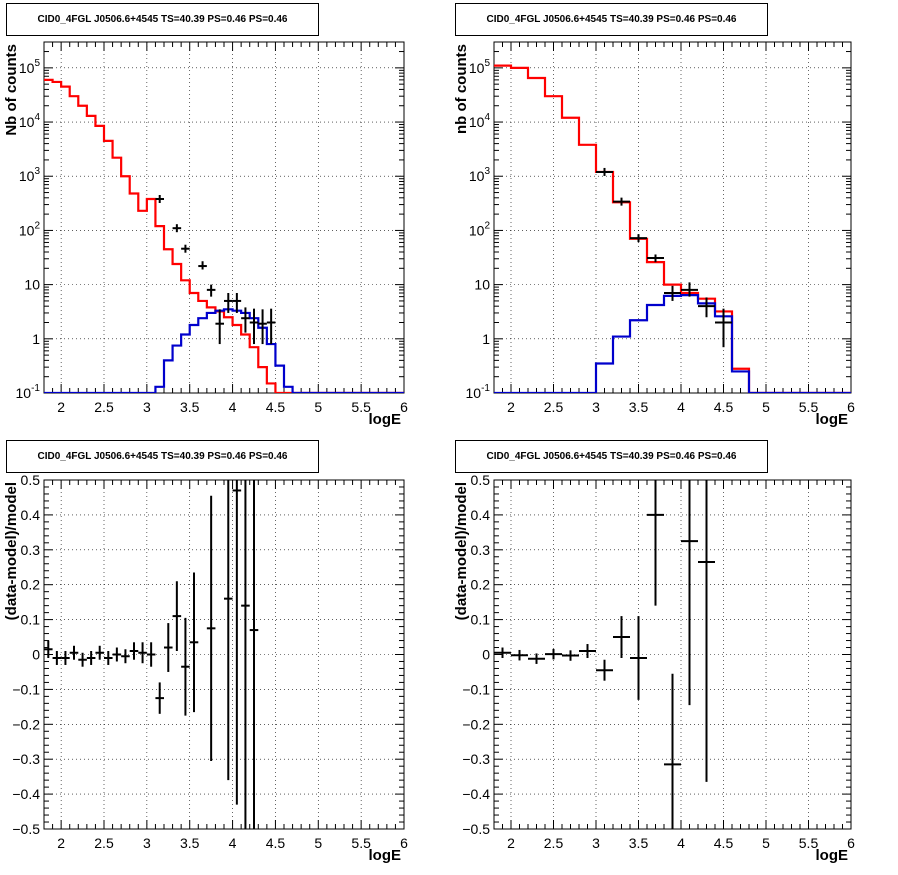 This screenshot has width=898, height=875. Describe the element at coordinates (36, 655) in the screenshot. I see `y-tick-label: 0` at that location.